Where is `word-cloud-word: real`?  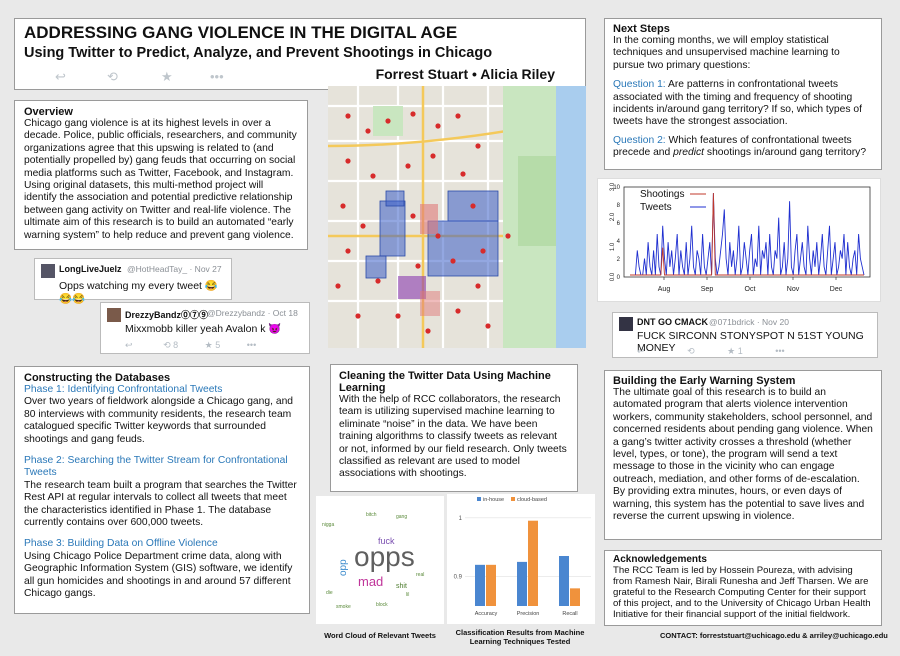
word-cloud-word: real is located at coordinates (420, 575).